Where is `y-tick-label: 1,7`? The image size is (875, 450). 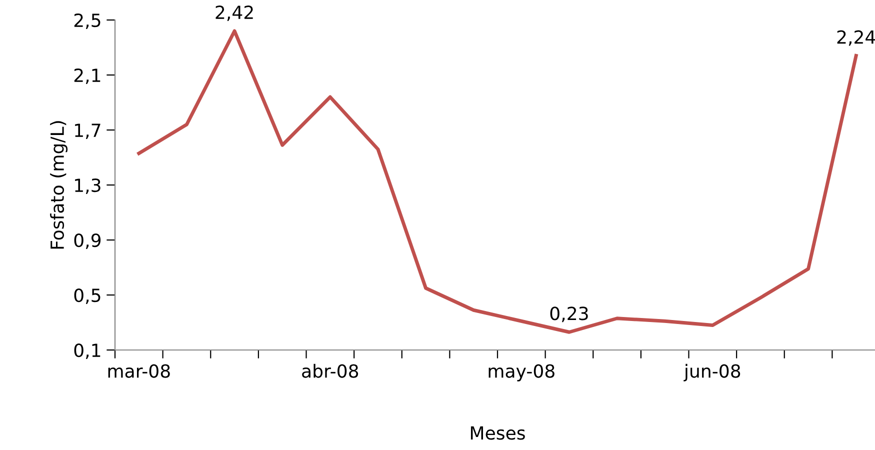
y-tick-label: 1,7 is located at coordinates (87, 131).